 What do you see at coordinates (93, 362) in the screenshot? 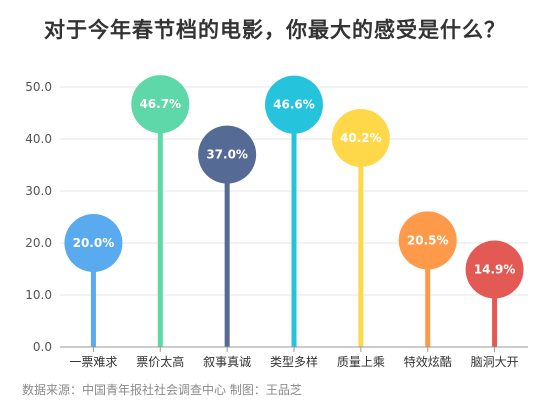
I see `x-category-label: 一票难求` at bounding box center [93, 362].